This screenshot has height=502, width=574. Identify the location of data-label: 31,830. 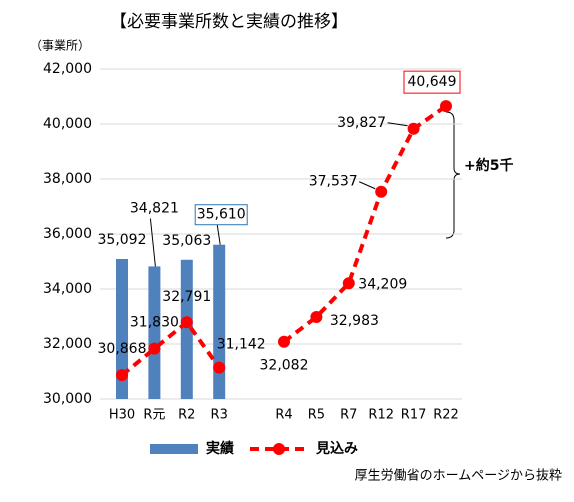
(154, 323).